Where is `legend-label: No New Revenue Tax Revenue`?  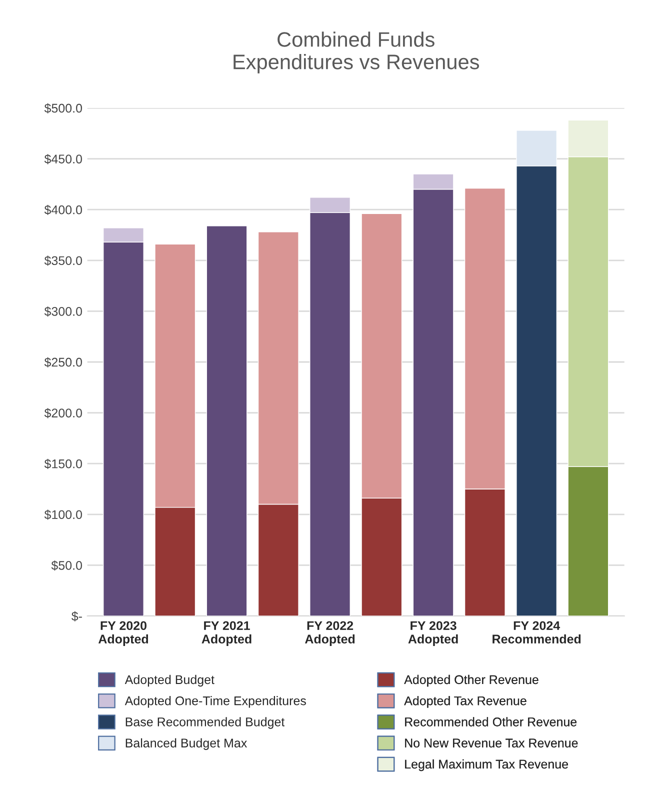 legend-label: No New Revenue Tax Revenue is located at coordinates (491, 743).